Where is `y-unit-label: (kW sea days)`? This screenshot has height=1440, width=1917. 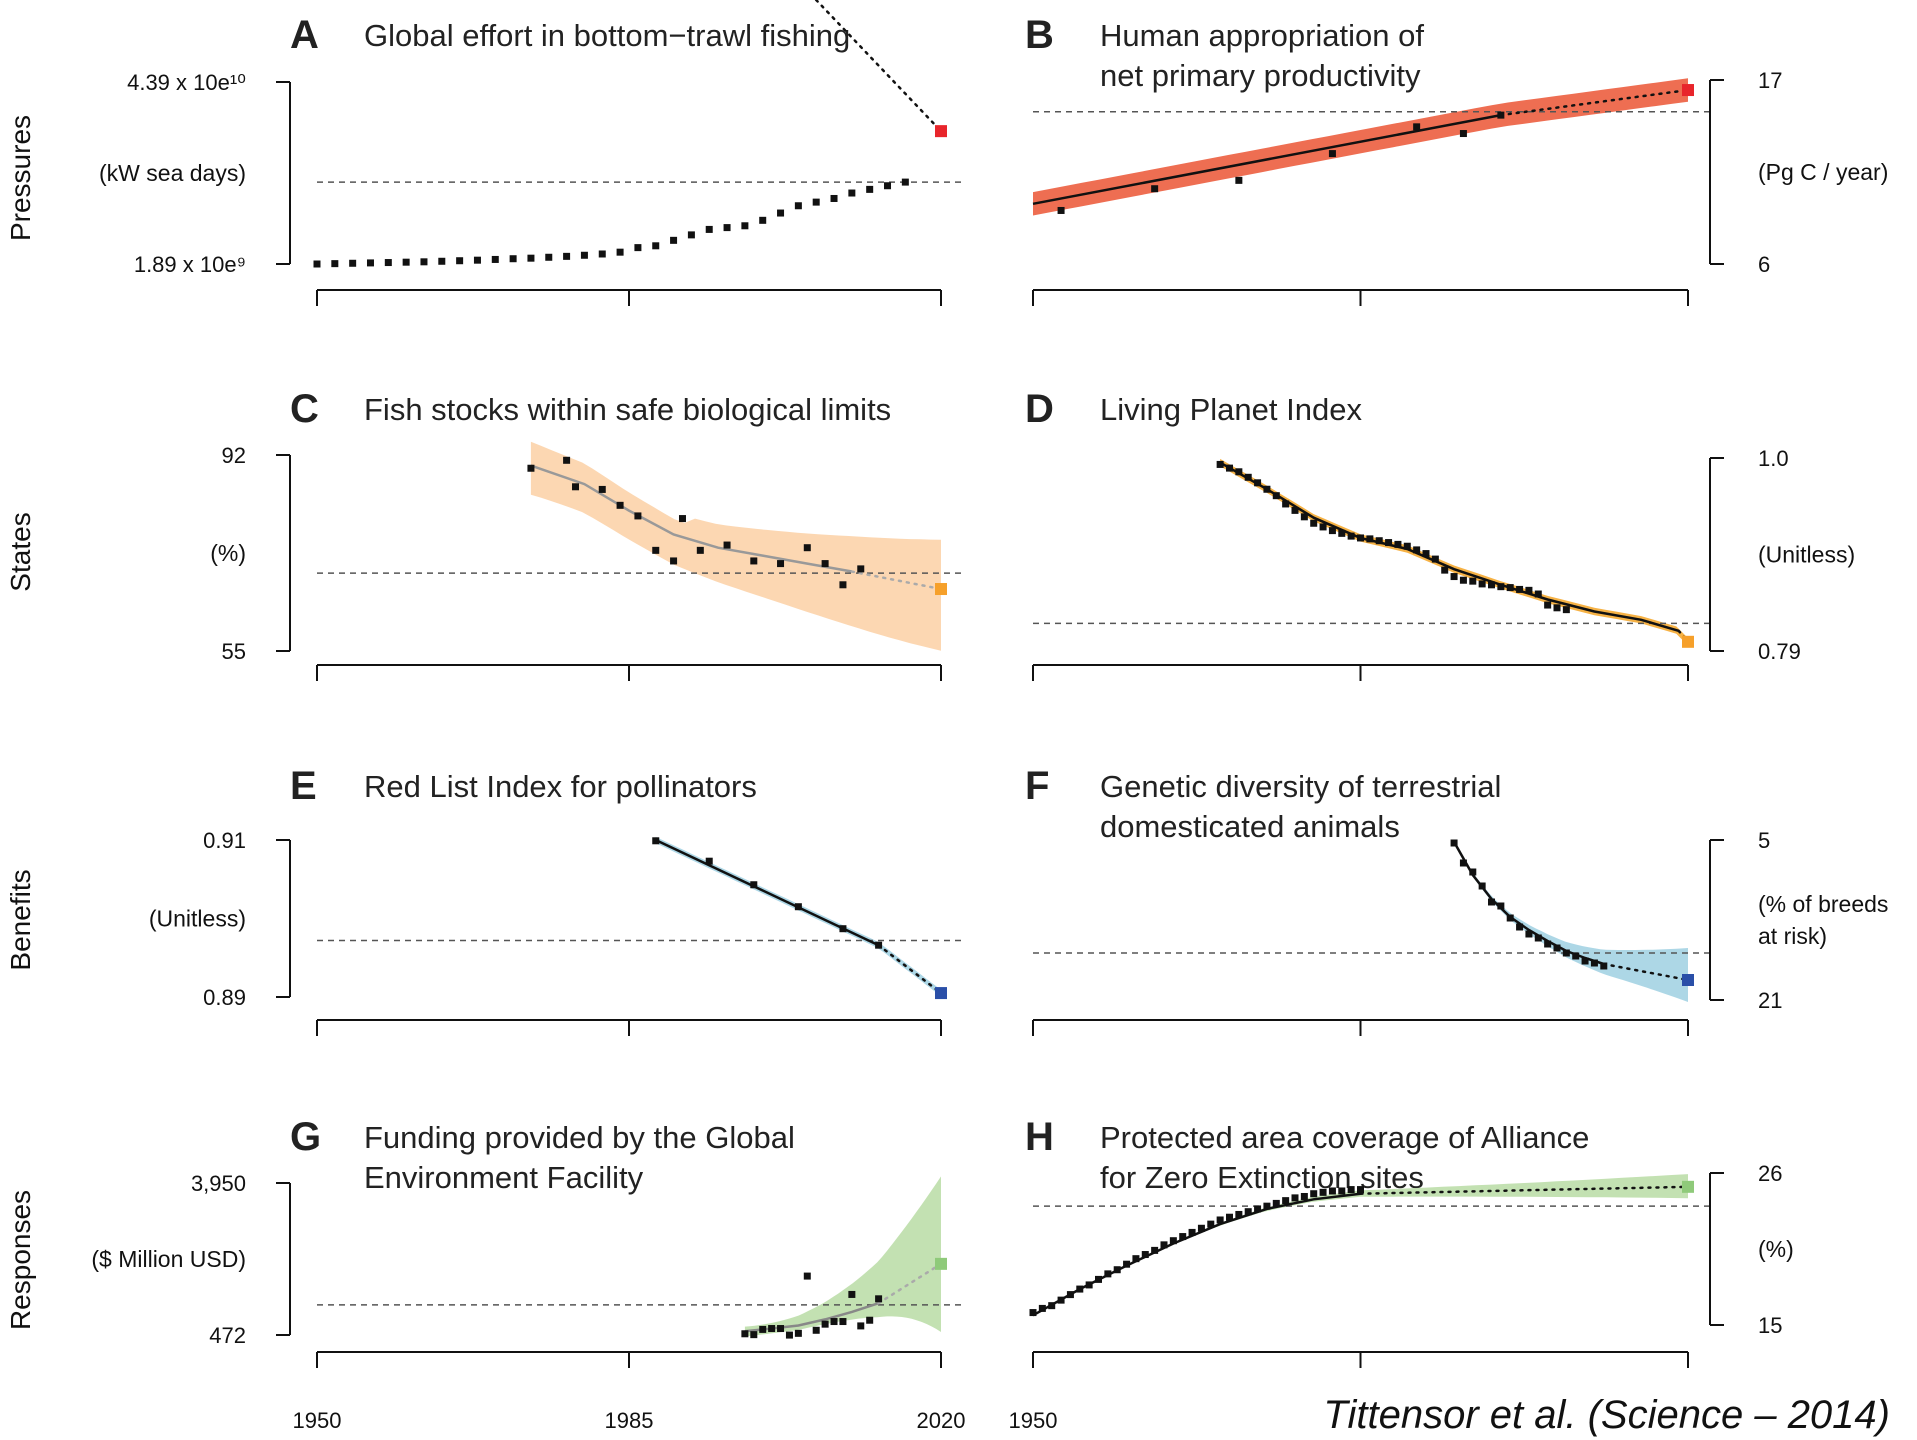 y-unit-label: (kW sea days) is located at coordinates (172, 173).